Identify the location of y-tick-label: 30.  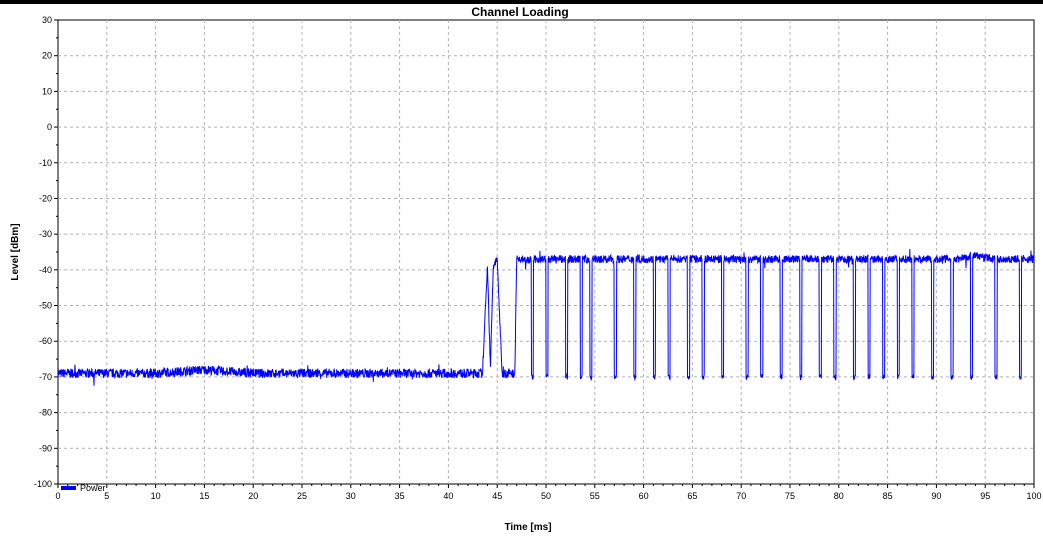
(47, 20).